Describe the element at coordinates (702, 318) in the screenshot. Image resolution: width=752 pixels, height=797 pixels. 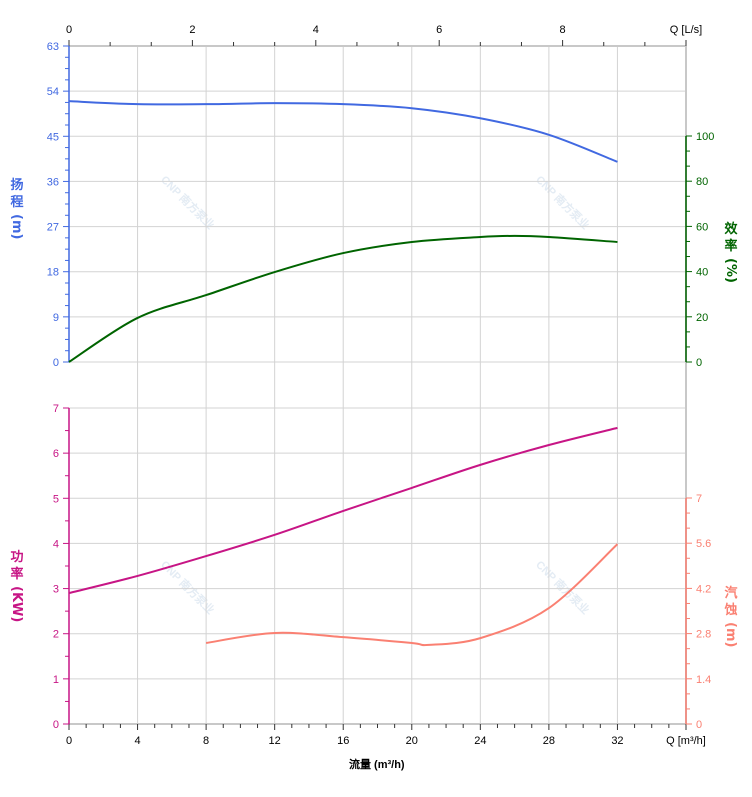
I see `efficiency-tick-label: 20` at that location.